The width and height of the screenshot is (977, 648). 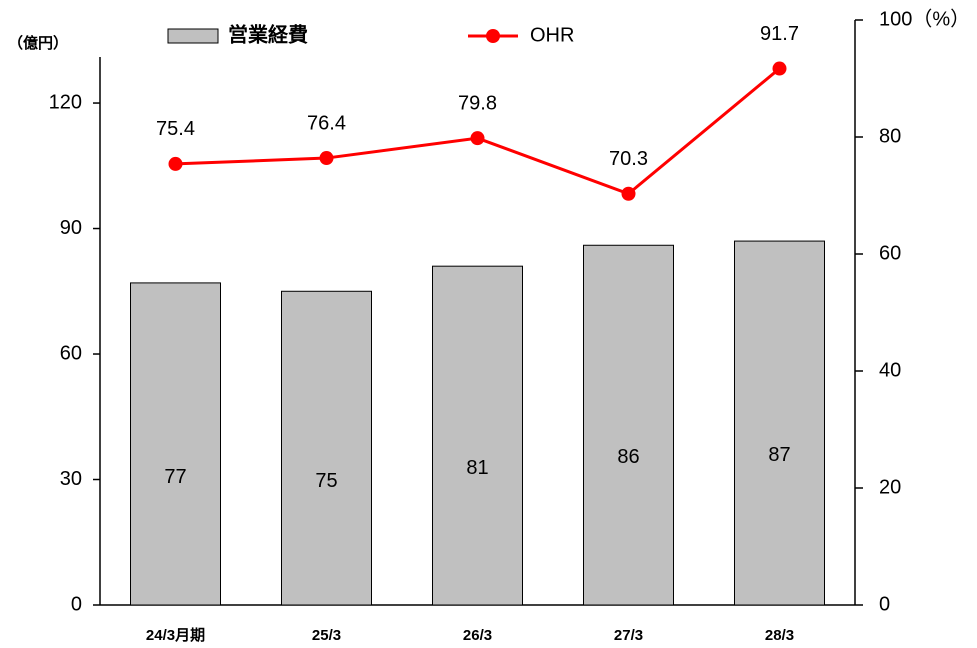 What do you see at coordinates (71, 228) in the screenshot?
I see `y-tick-label: 90` at bounding box center [71, 228].